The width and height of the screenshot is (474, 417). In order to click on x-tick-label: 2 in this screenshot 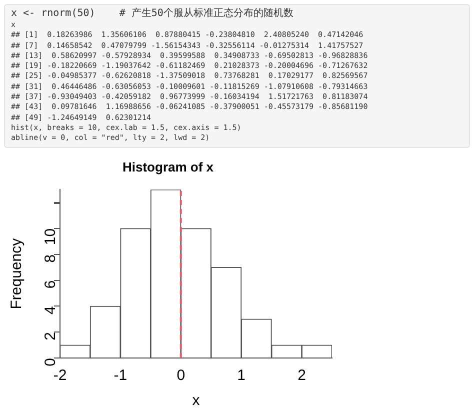, I will do `click(302, 375)`.